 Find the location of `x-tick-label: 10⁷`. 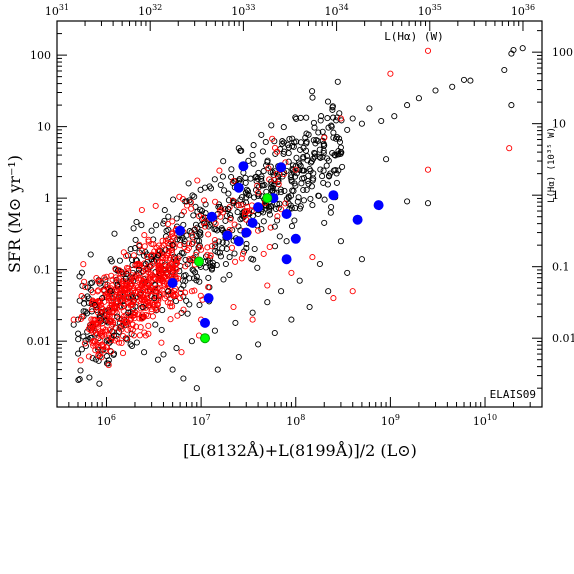

x-tick-label: 10⁷ is located at coordinates (201, 420).